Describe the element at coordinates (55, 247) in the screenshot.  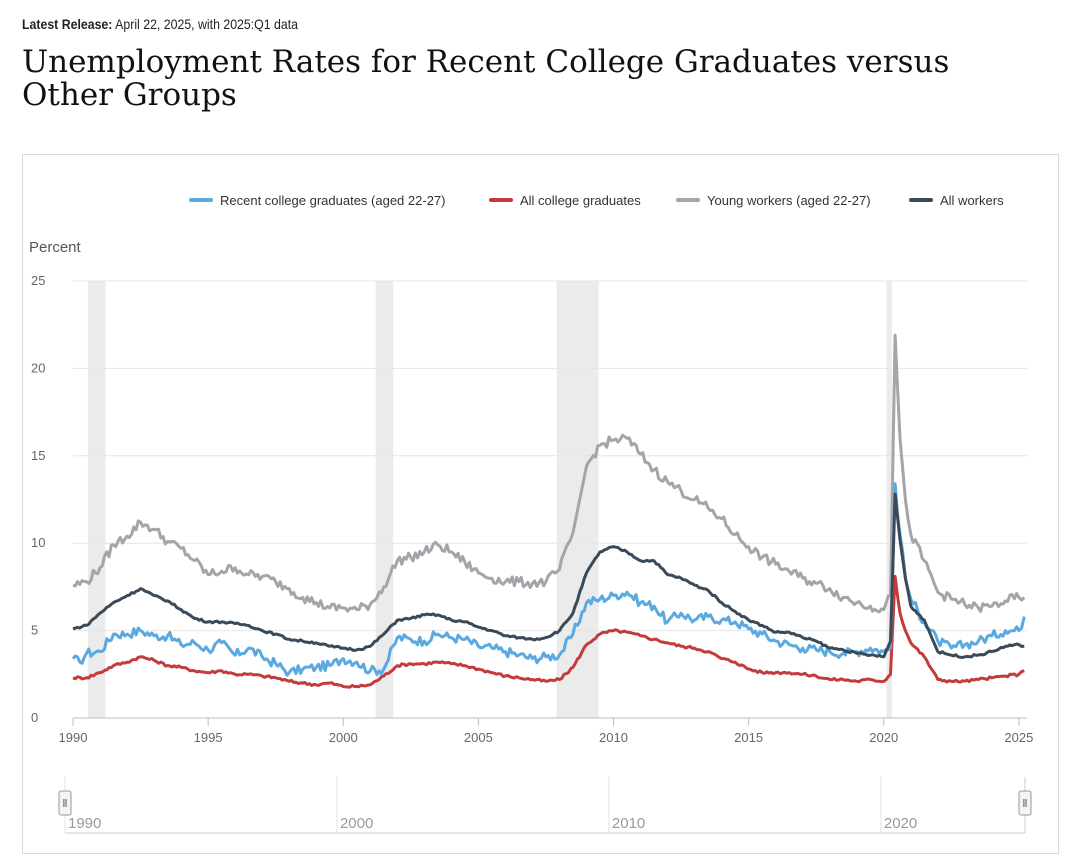
I see `y-axis-label: Percent` at that location.